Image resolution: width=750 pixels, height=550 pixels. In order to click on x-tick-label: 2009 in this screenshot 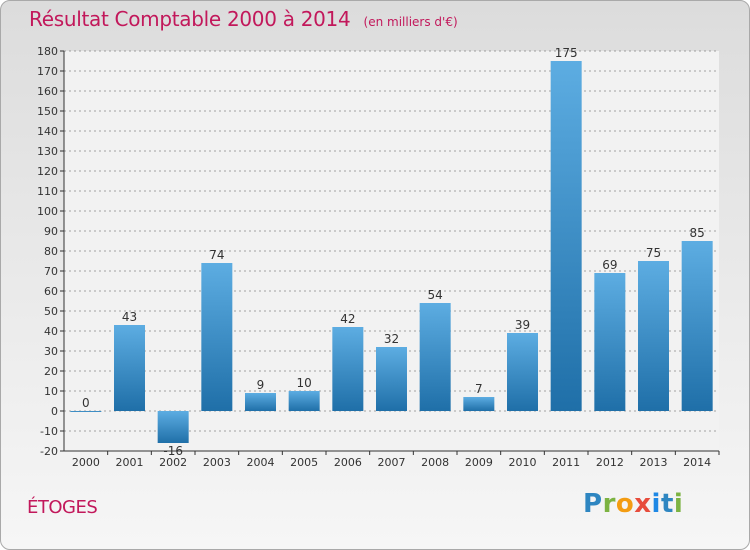, I will do `click(479, 462)`.